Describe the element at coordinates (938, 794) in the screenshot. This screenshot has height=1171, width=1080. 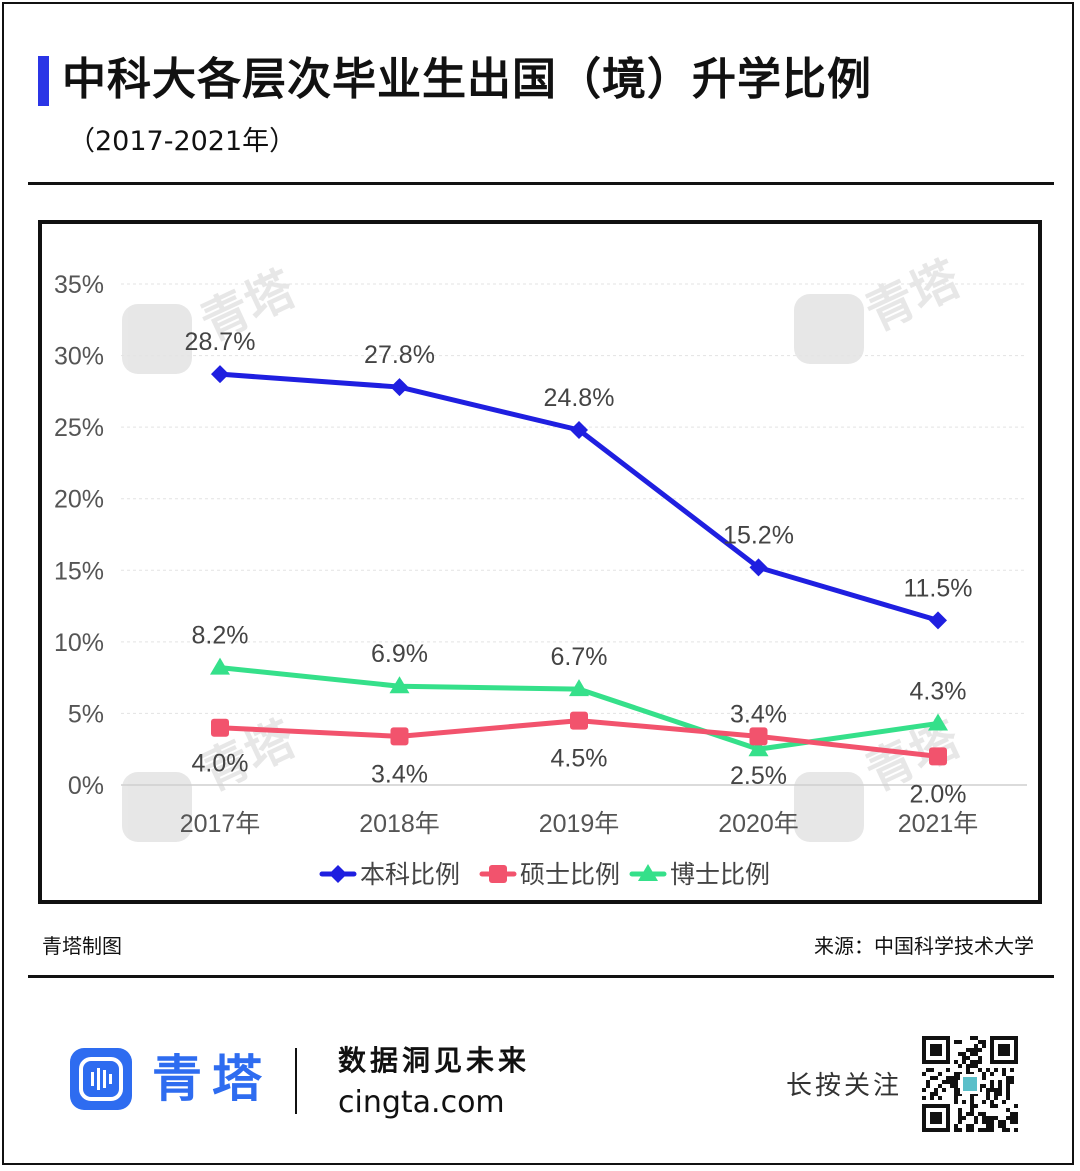
I see `data-label: 2.0%` at that location.